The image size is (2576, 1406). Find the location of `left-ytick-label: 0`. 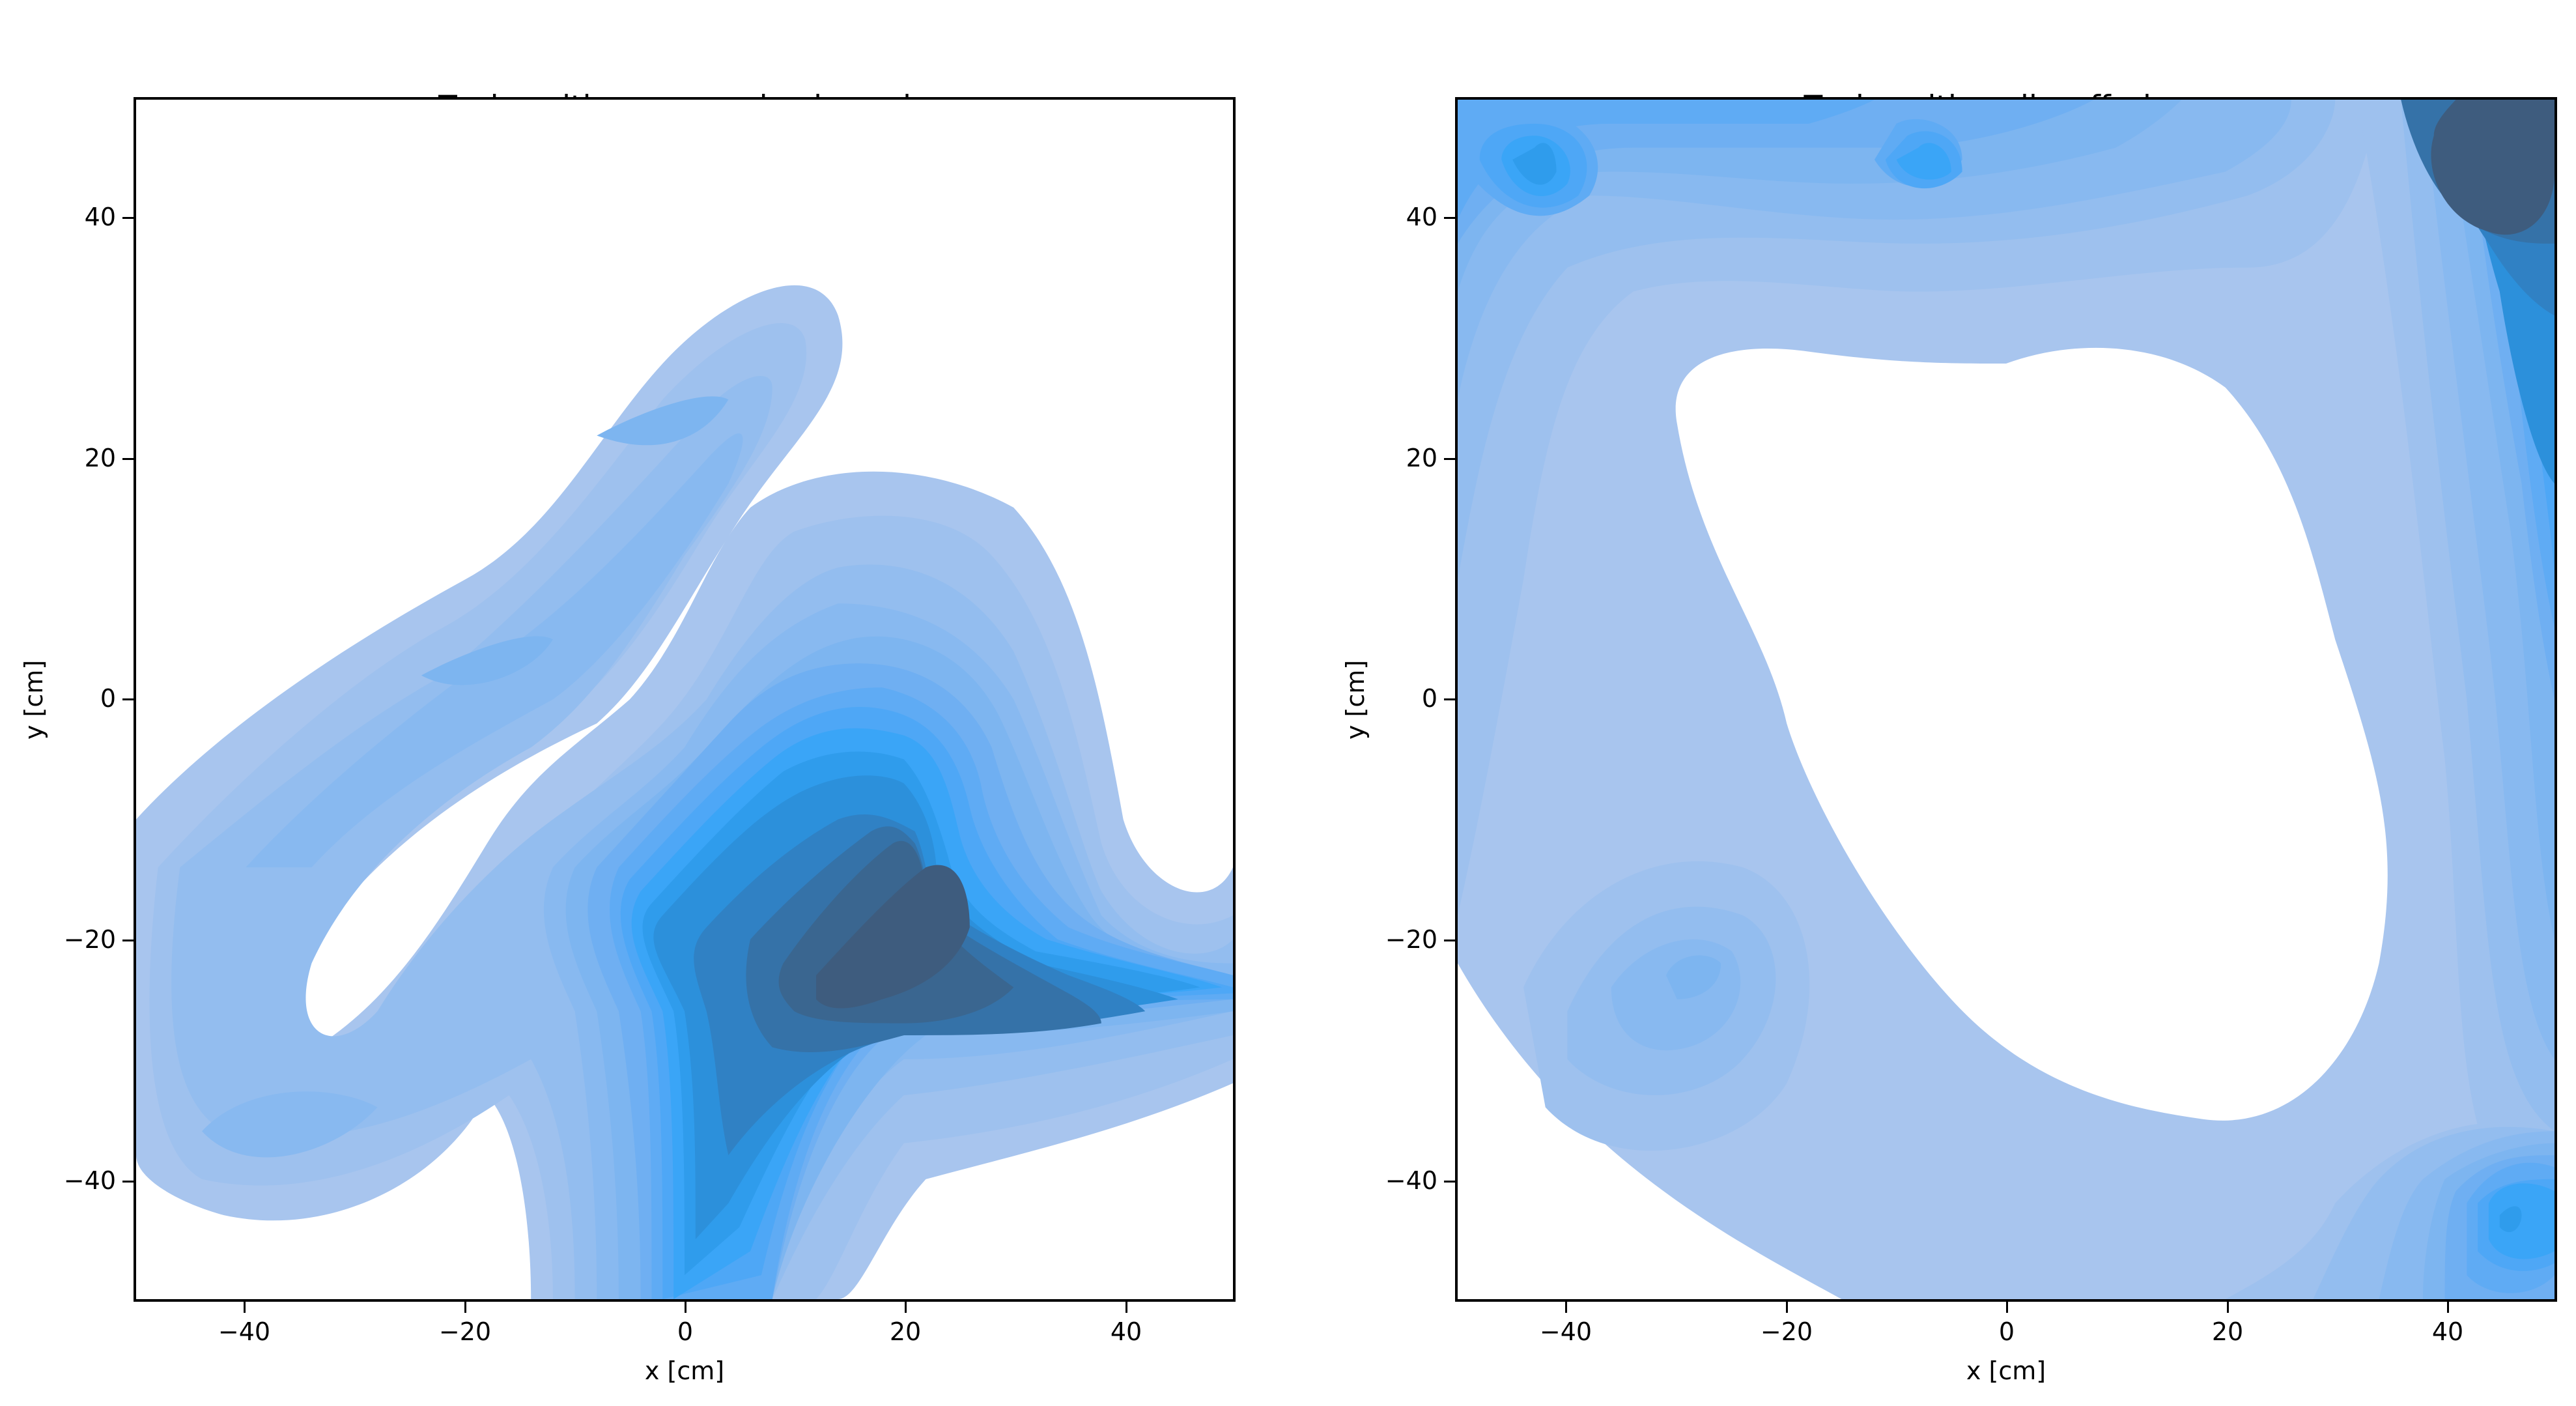

left-ytick-label: 0 is located at coordinates (108, 698).